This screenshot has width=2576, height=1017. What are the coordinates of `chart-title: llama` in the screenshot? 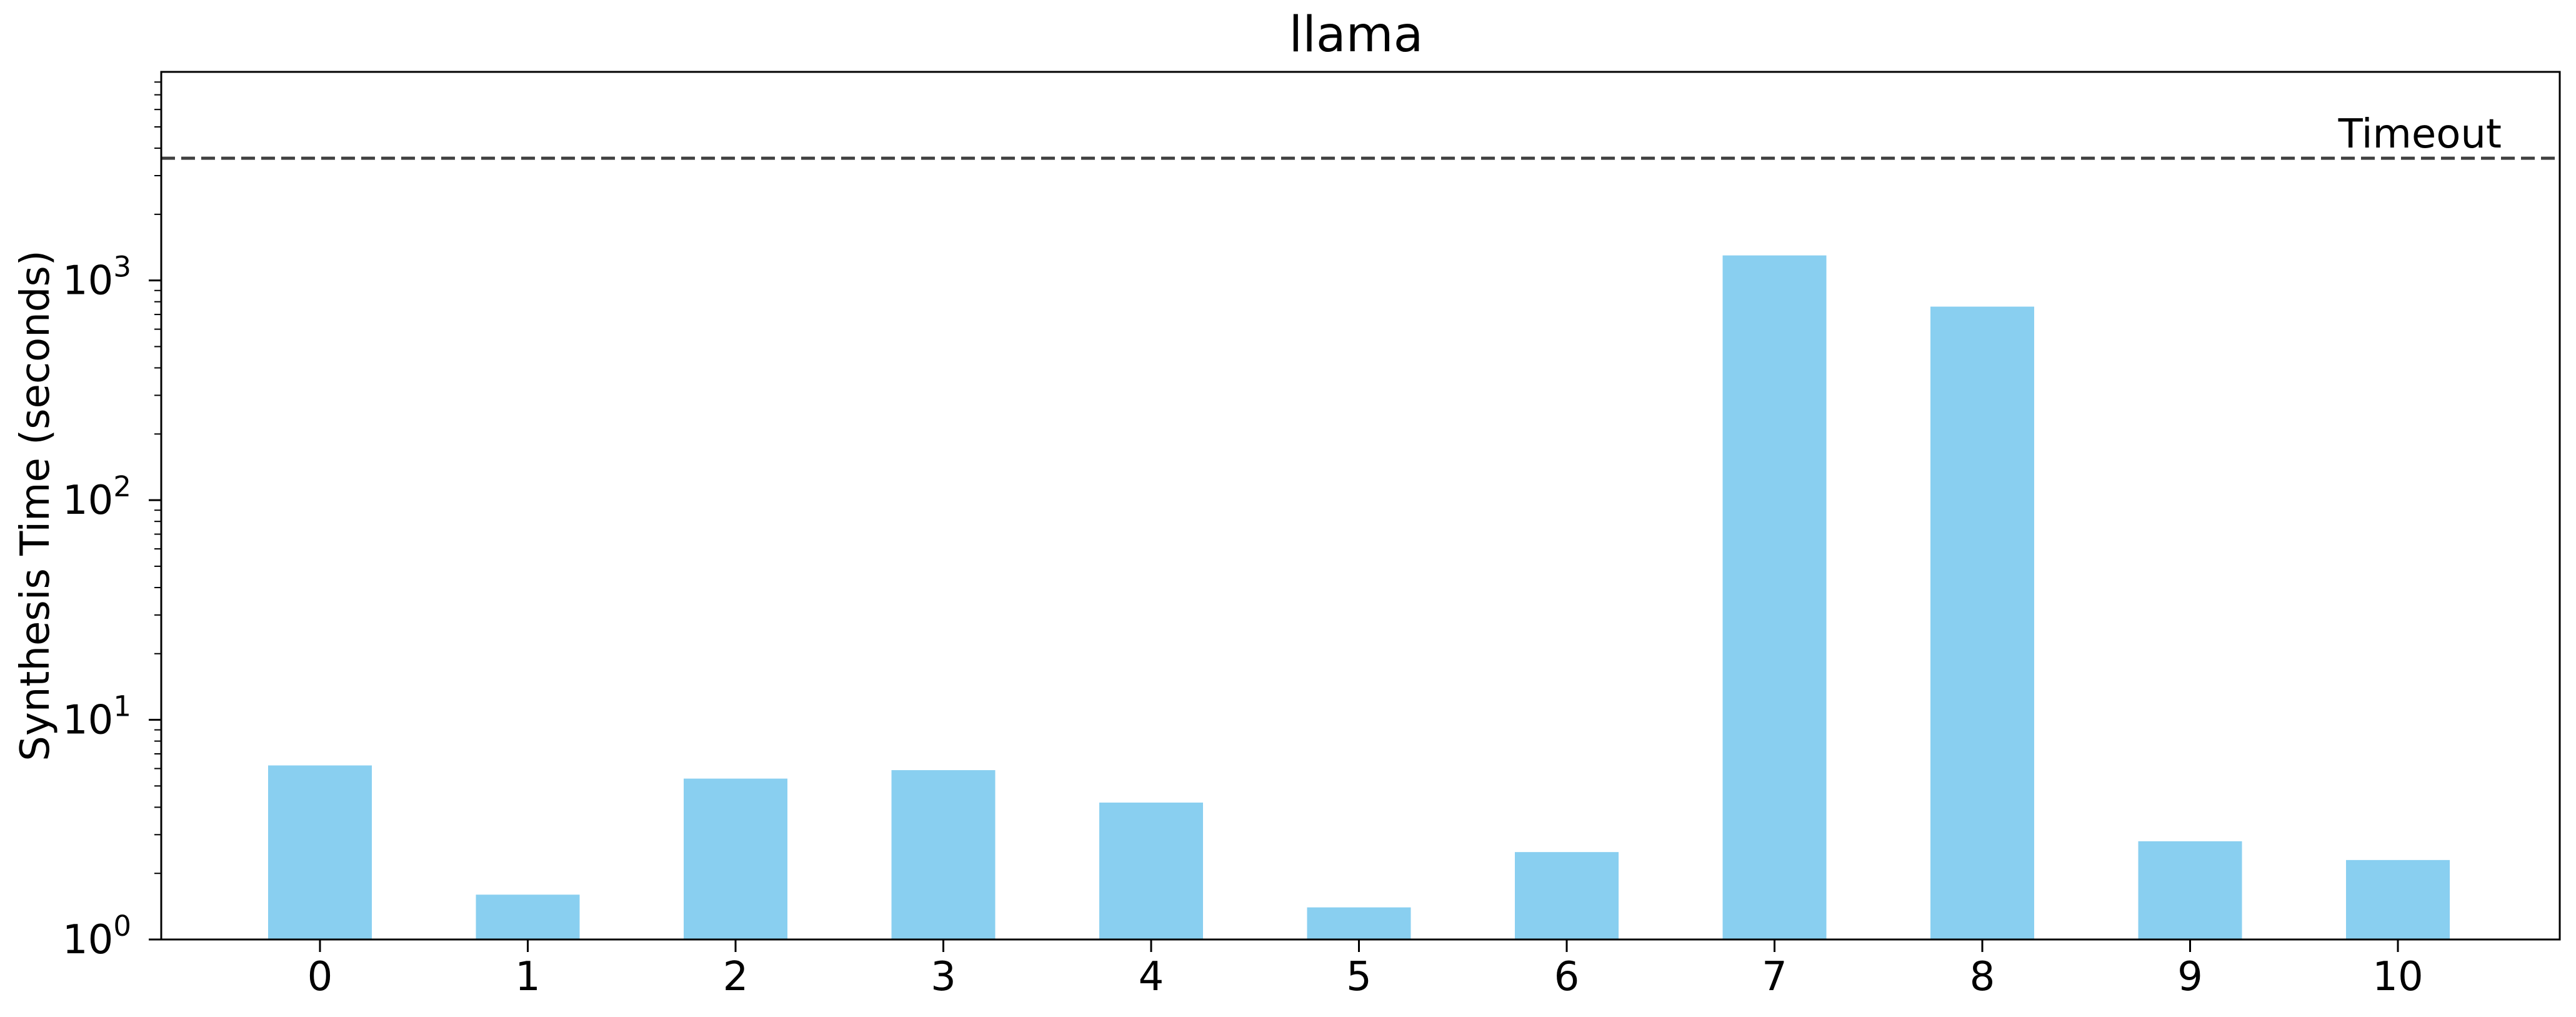 It's located at (1356, 35).